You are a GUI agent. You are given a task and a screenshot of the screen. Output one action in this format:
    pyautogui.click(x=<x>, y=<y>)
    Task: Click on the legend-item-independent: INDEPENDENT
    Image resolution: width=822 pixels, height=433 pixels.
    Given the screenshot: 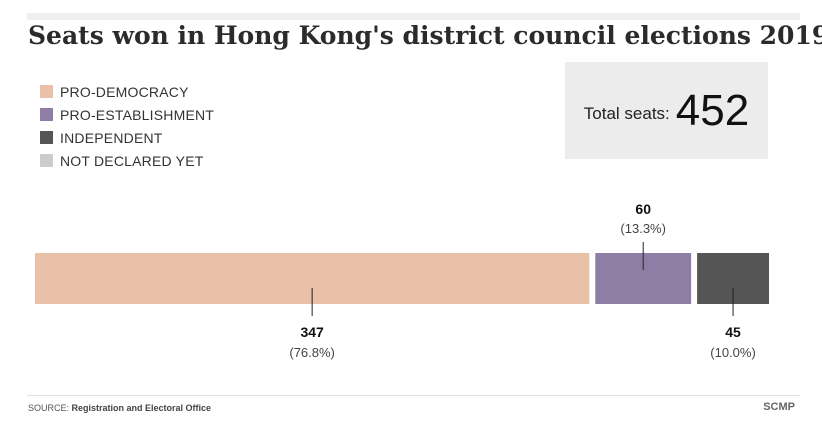 What is the action you would take?
    pyautogui.click(x=127, y=137)
    